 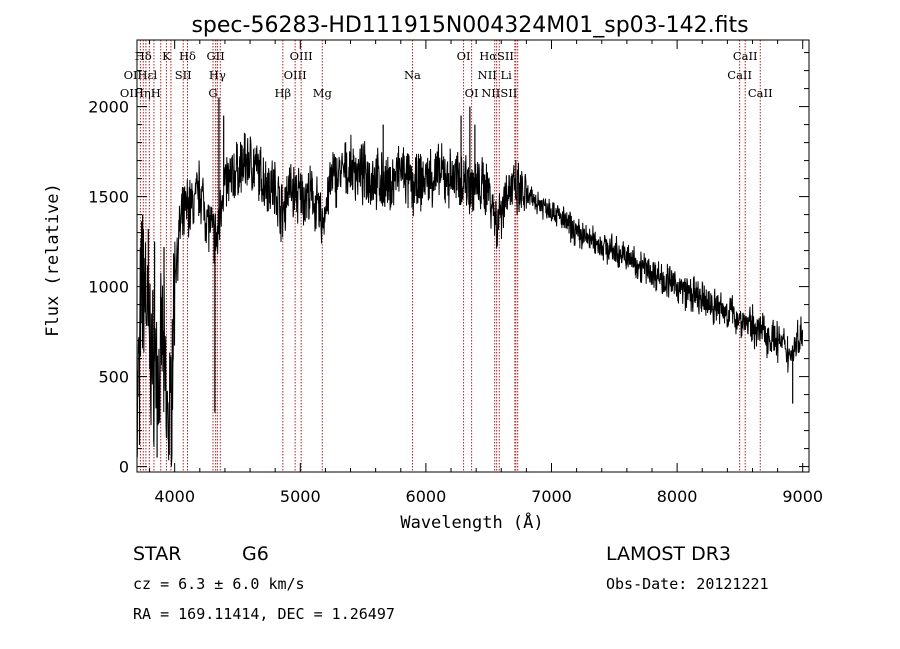 What do you see at coordinates (157, 554) in the screenshot?
I see `object-class: STAR` at bounding box center [157, 554].